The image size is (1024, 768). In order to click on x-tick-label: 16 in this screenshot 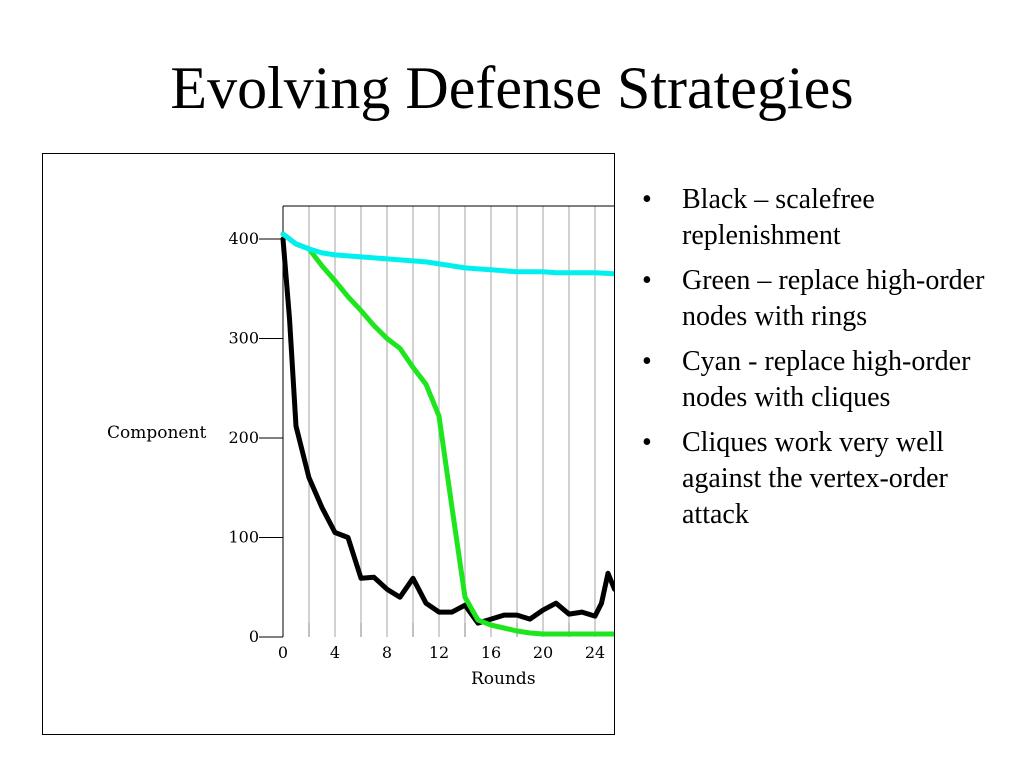, I will do `click(491, 652)`.